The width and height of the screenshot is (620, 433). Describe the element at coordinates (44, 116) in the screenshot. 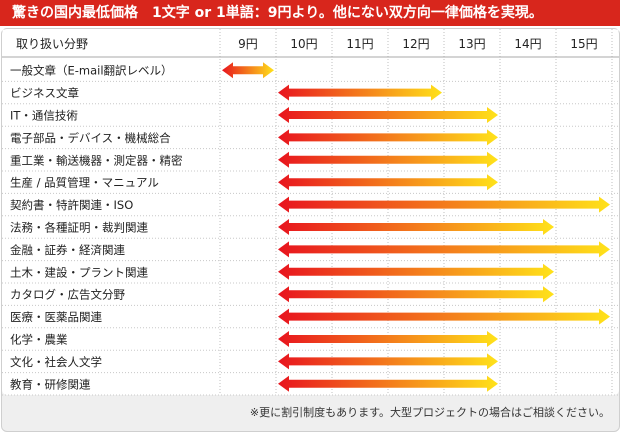

I see `category-label: IT・通信技術` at that location.